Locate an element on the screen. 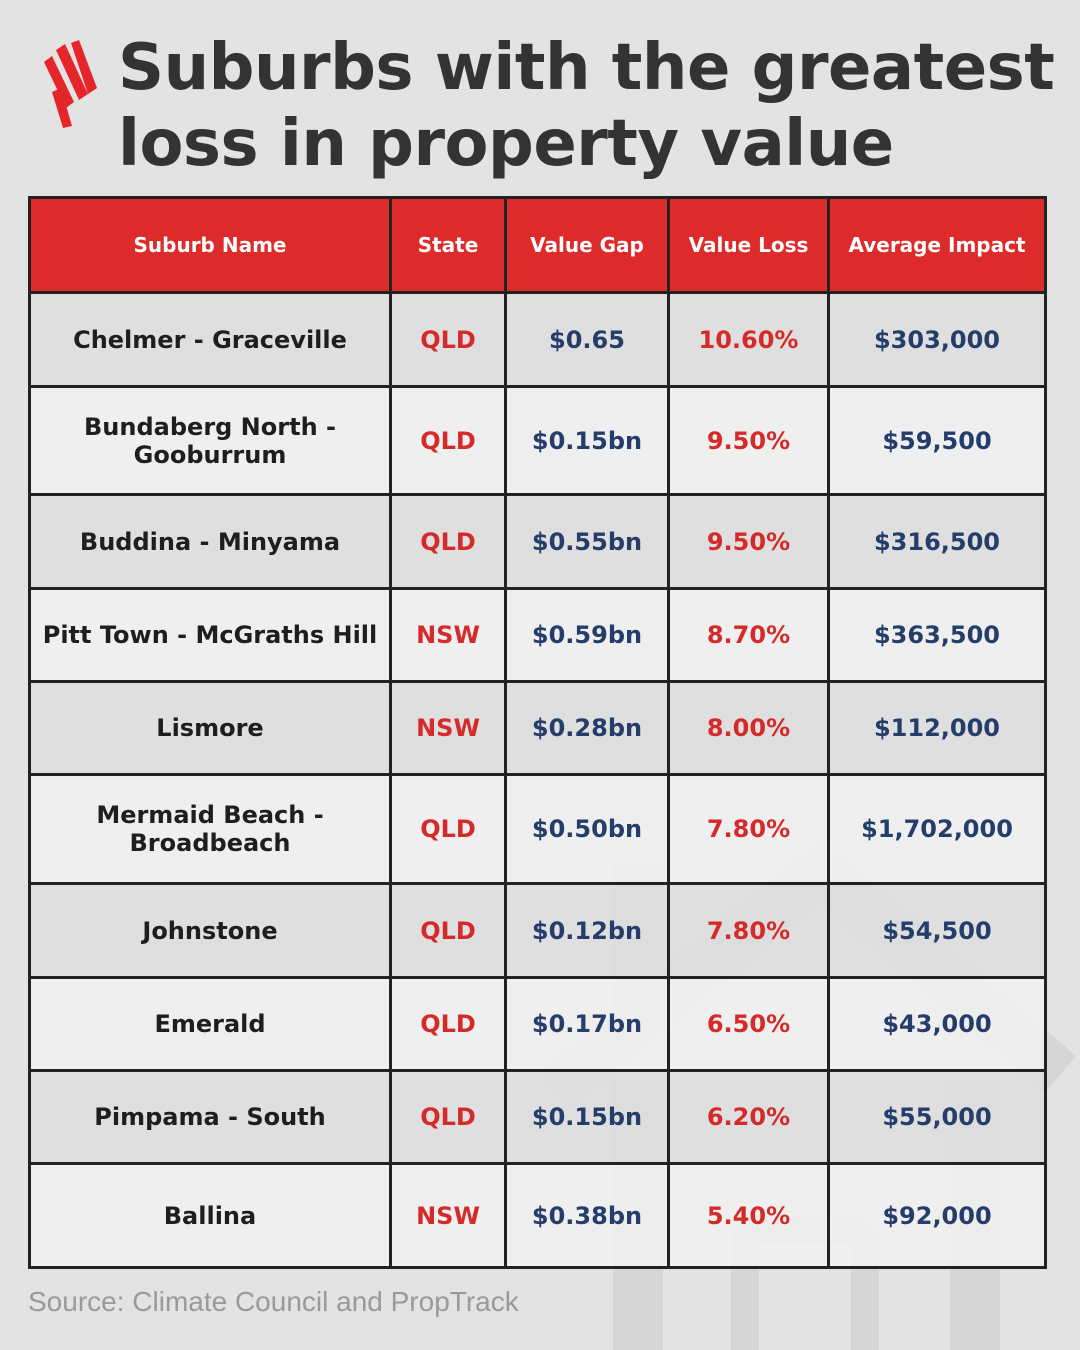  value-gap-cell: $0.28bn is located at coordinates (587, 728).